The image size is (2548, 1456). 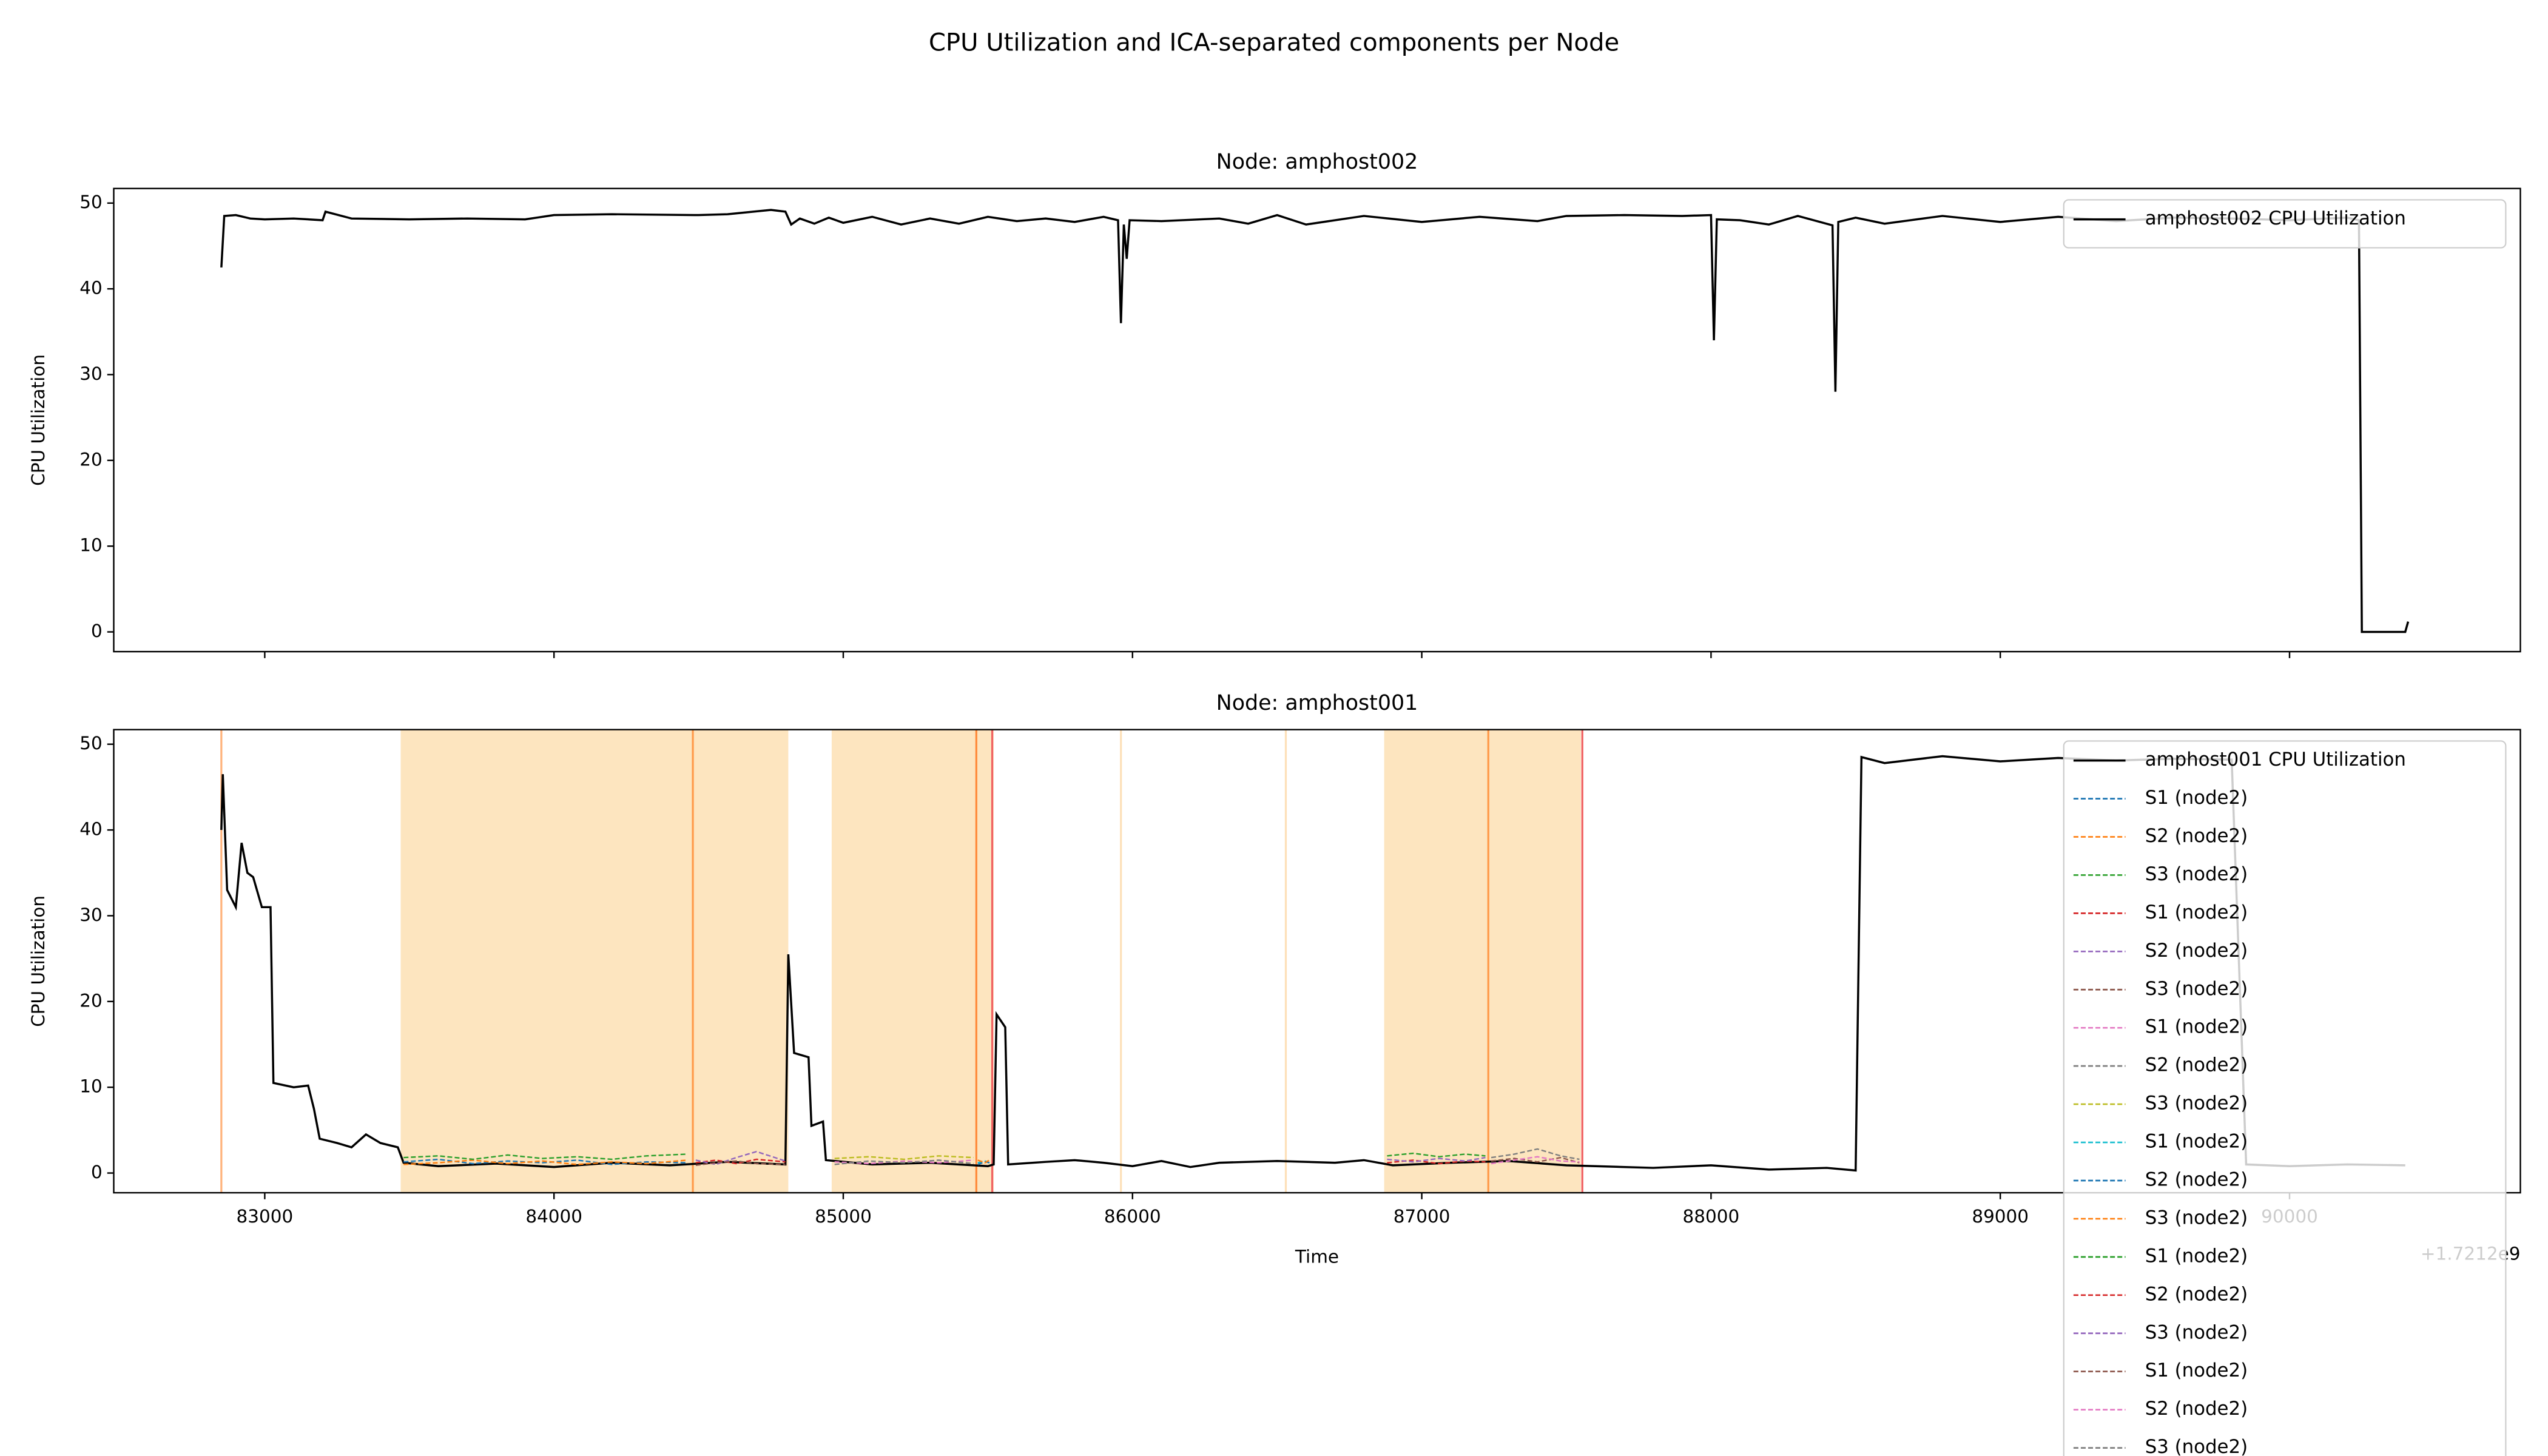 What do you see at coordinates (1132, 1216) in the screenshot?
I see `x-tick-label: 86000` at bounding box center [1132, 1216].